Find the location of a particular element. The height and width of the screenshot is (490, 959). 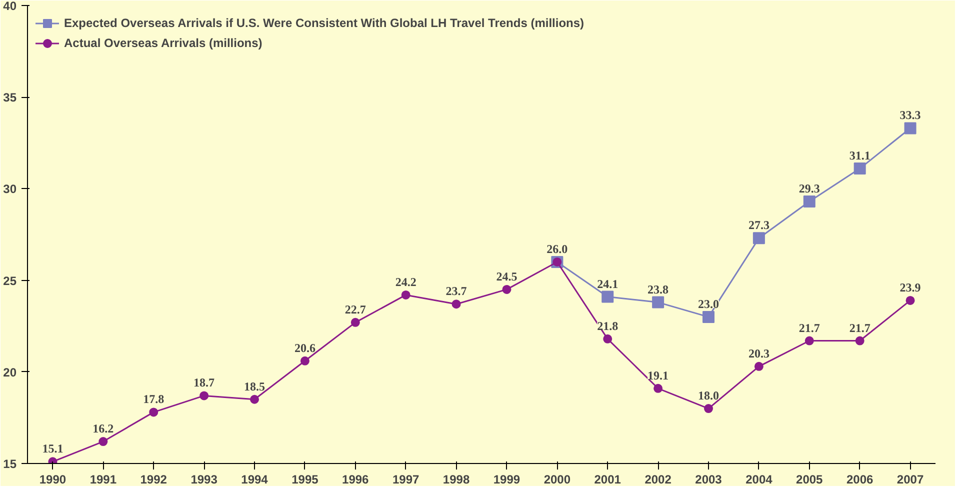

x-tick-label: 1996 is located at coordinates (356, 479).